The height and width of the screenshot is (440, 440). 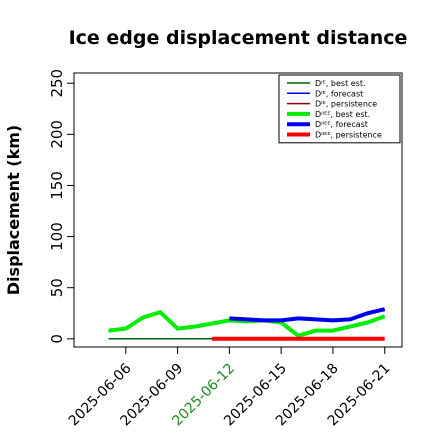 I want to click on legend-label: Dᴵᴵᴱᴱ, best est., so click(x=342, y=114).